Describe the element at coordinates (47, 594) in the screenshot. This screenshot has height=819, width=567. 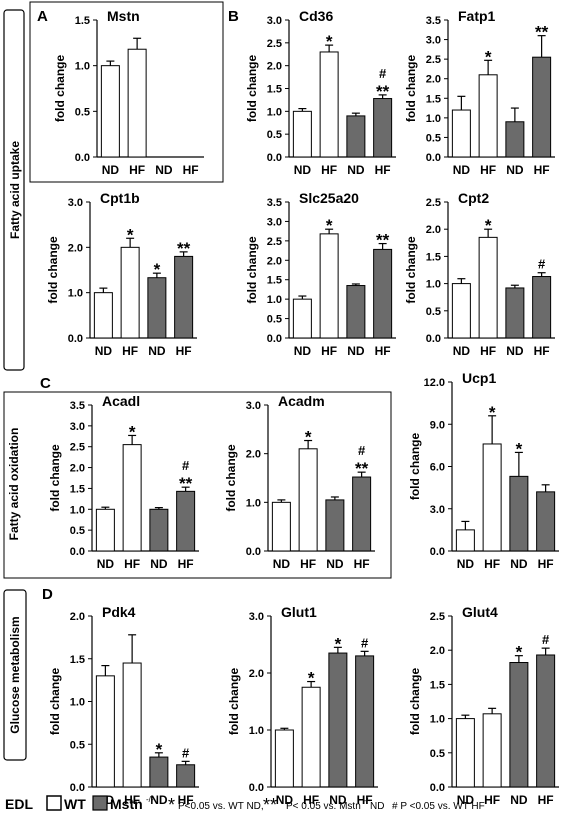
I see `panel-letter-d: D` at that location.